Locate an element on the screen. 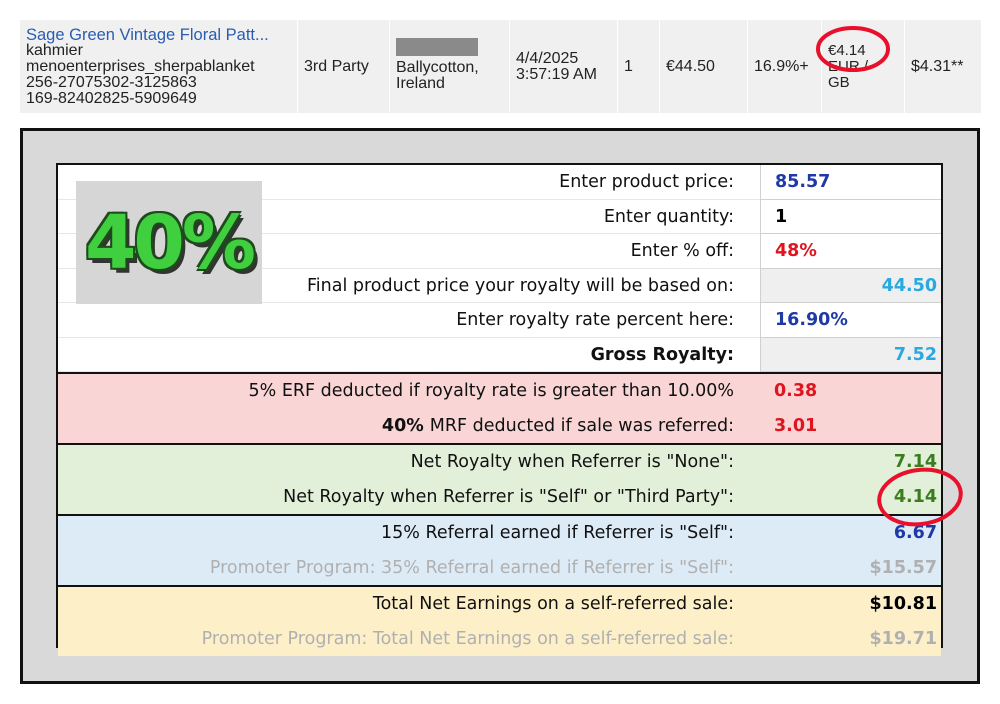 This screenshot has width=1000, height=704. referrer: 3rd Party is located at coordinates (336, 66).